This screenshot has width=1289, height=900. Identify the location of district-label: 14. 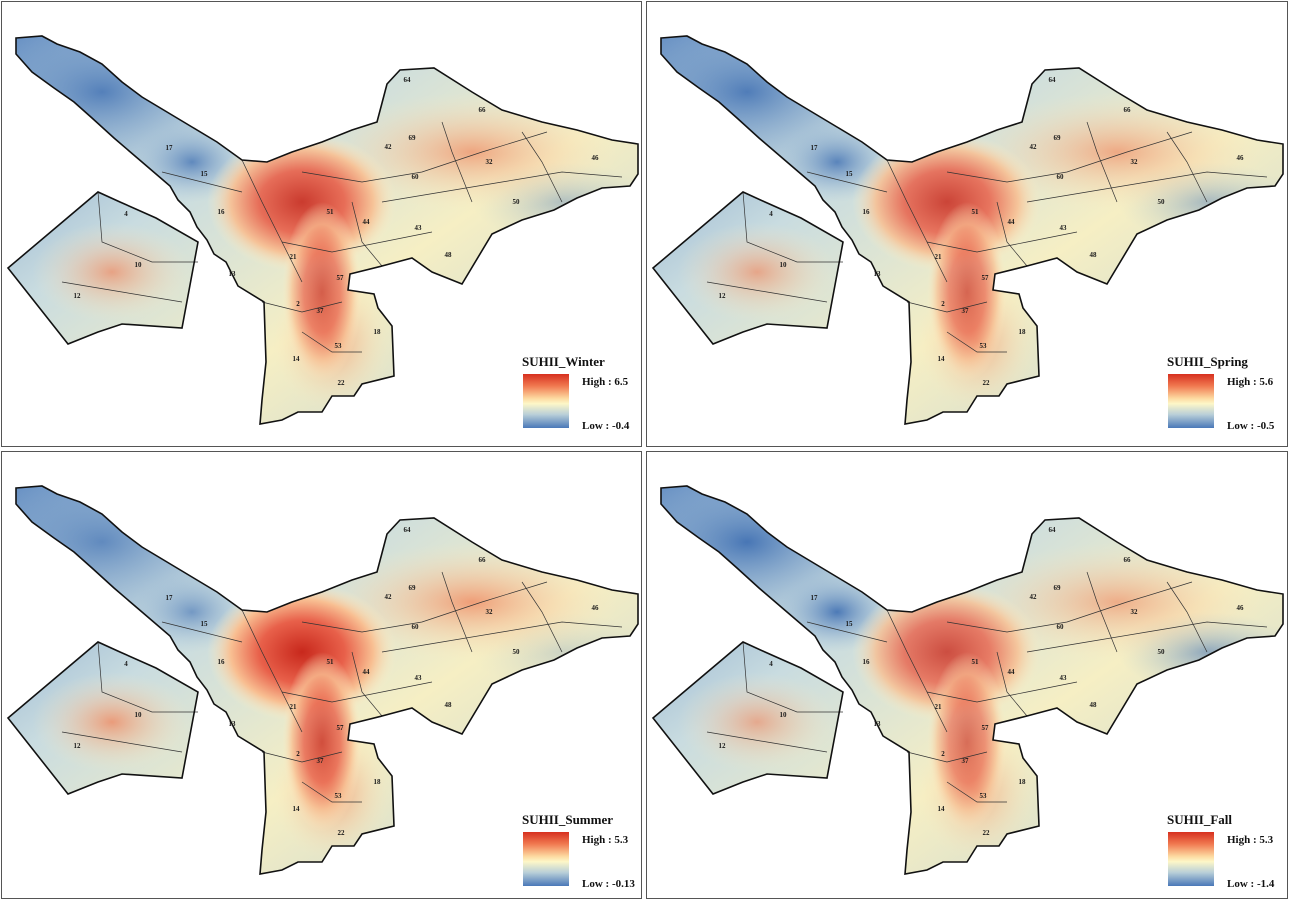
(297, 359).